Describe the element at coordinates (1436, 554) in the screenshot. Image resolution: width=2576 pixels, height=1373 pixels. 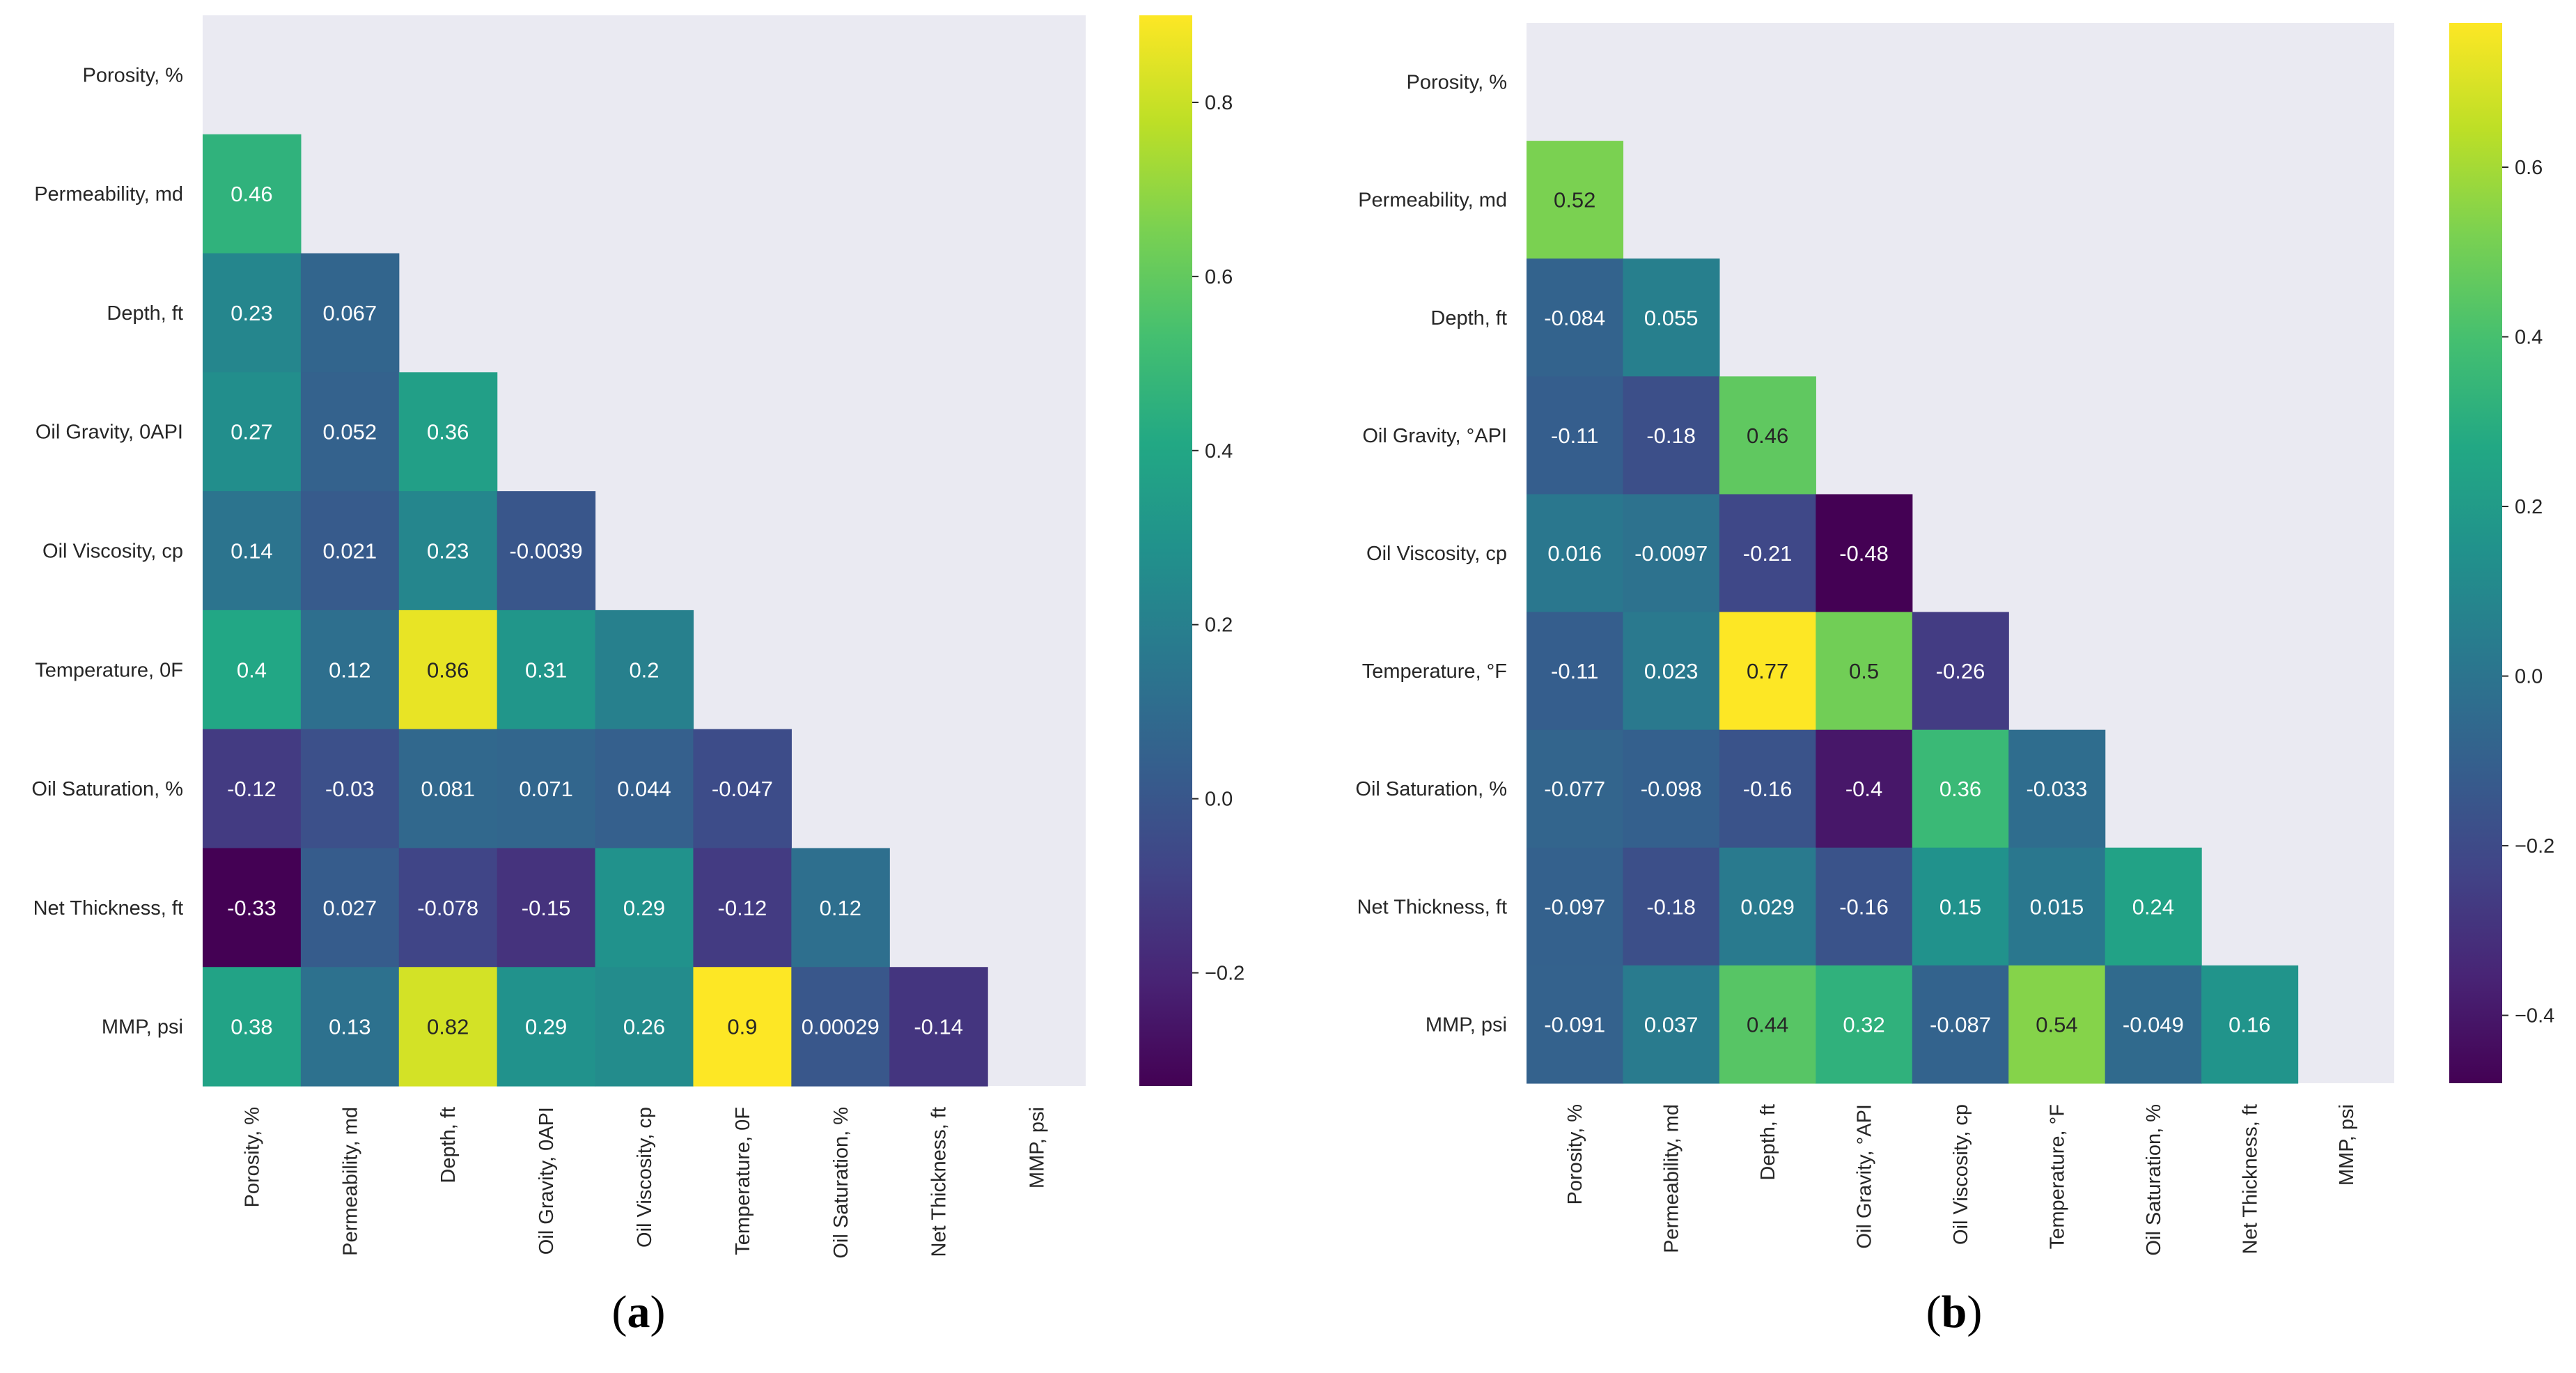
I see `y-tick-label: Oil Viscosity, cp` at that location.